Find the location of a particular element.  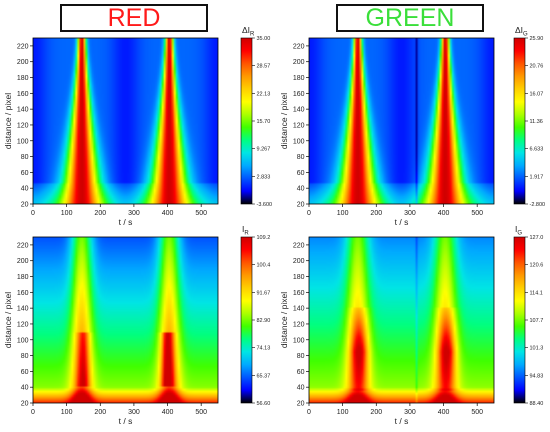

y-tick-label-intensity-green-160: 160 is located at coordinates (299, 293).